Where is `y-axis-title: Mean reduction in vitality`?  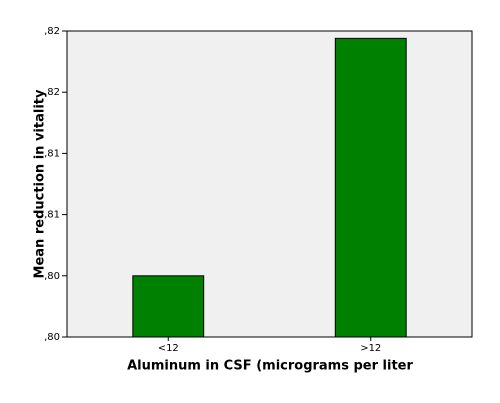
y-axis-title: Mean reduction in vitality is located at coordinates (40, 183).